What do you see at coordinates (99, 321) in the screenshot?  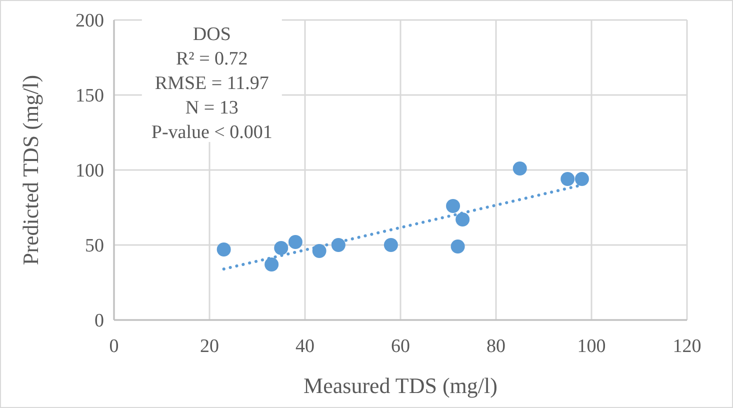 I see `y-tick-label: 0` at bounding box center [99, 321].